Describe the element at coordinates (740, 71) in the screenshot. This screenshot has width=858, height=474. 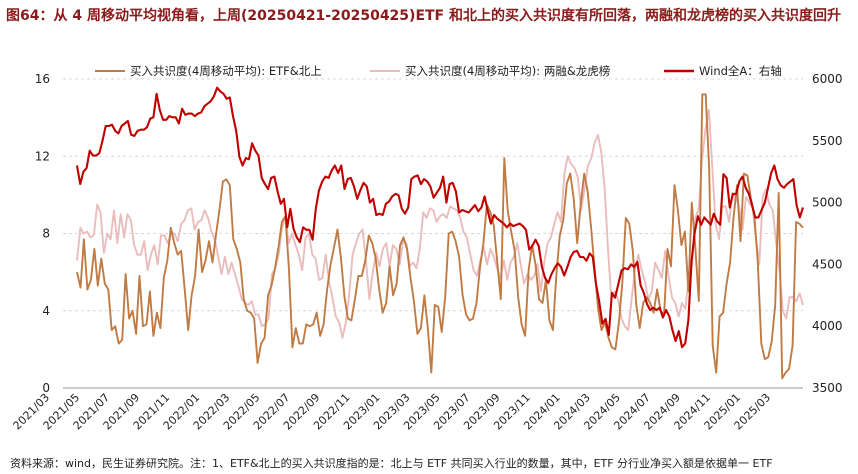
I see `legend-label-2: Wind全A：右轴` at that location.